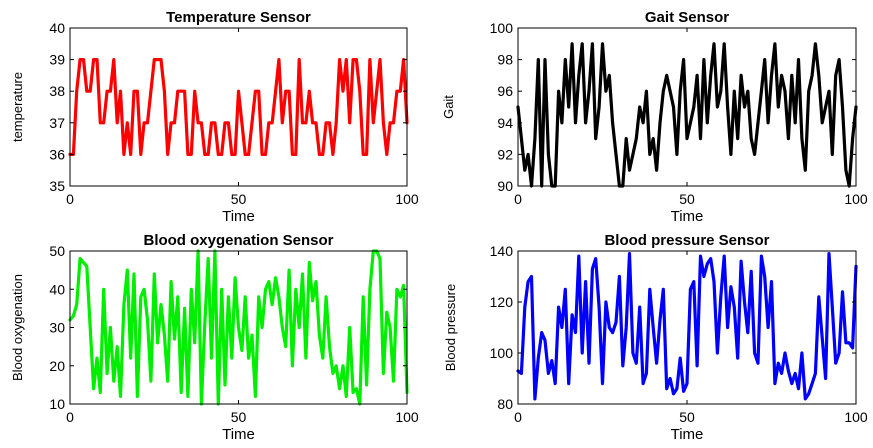  What do you see at coordinates (238, 216) in the screenshot?
I see `temperature-x-axis-label: Time` at bounding box center [238, 216].